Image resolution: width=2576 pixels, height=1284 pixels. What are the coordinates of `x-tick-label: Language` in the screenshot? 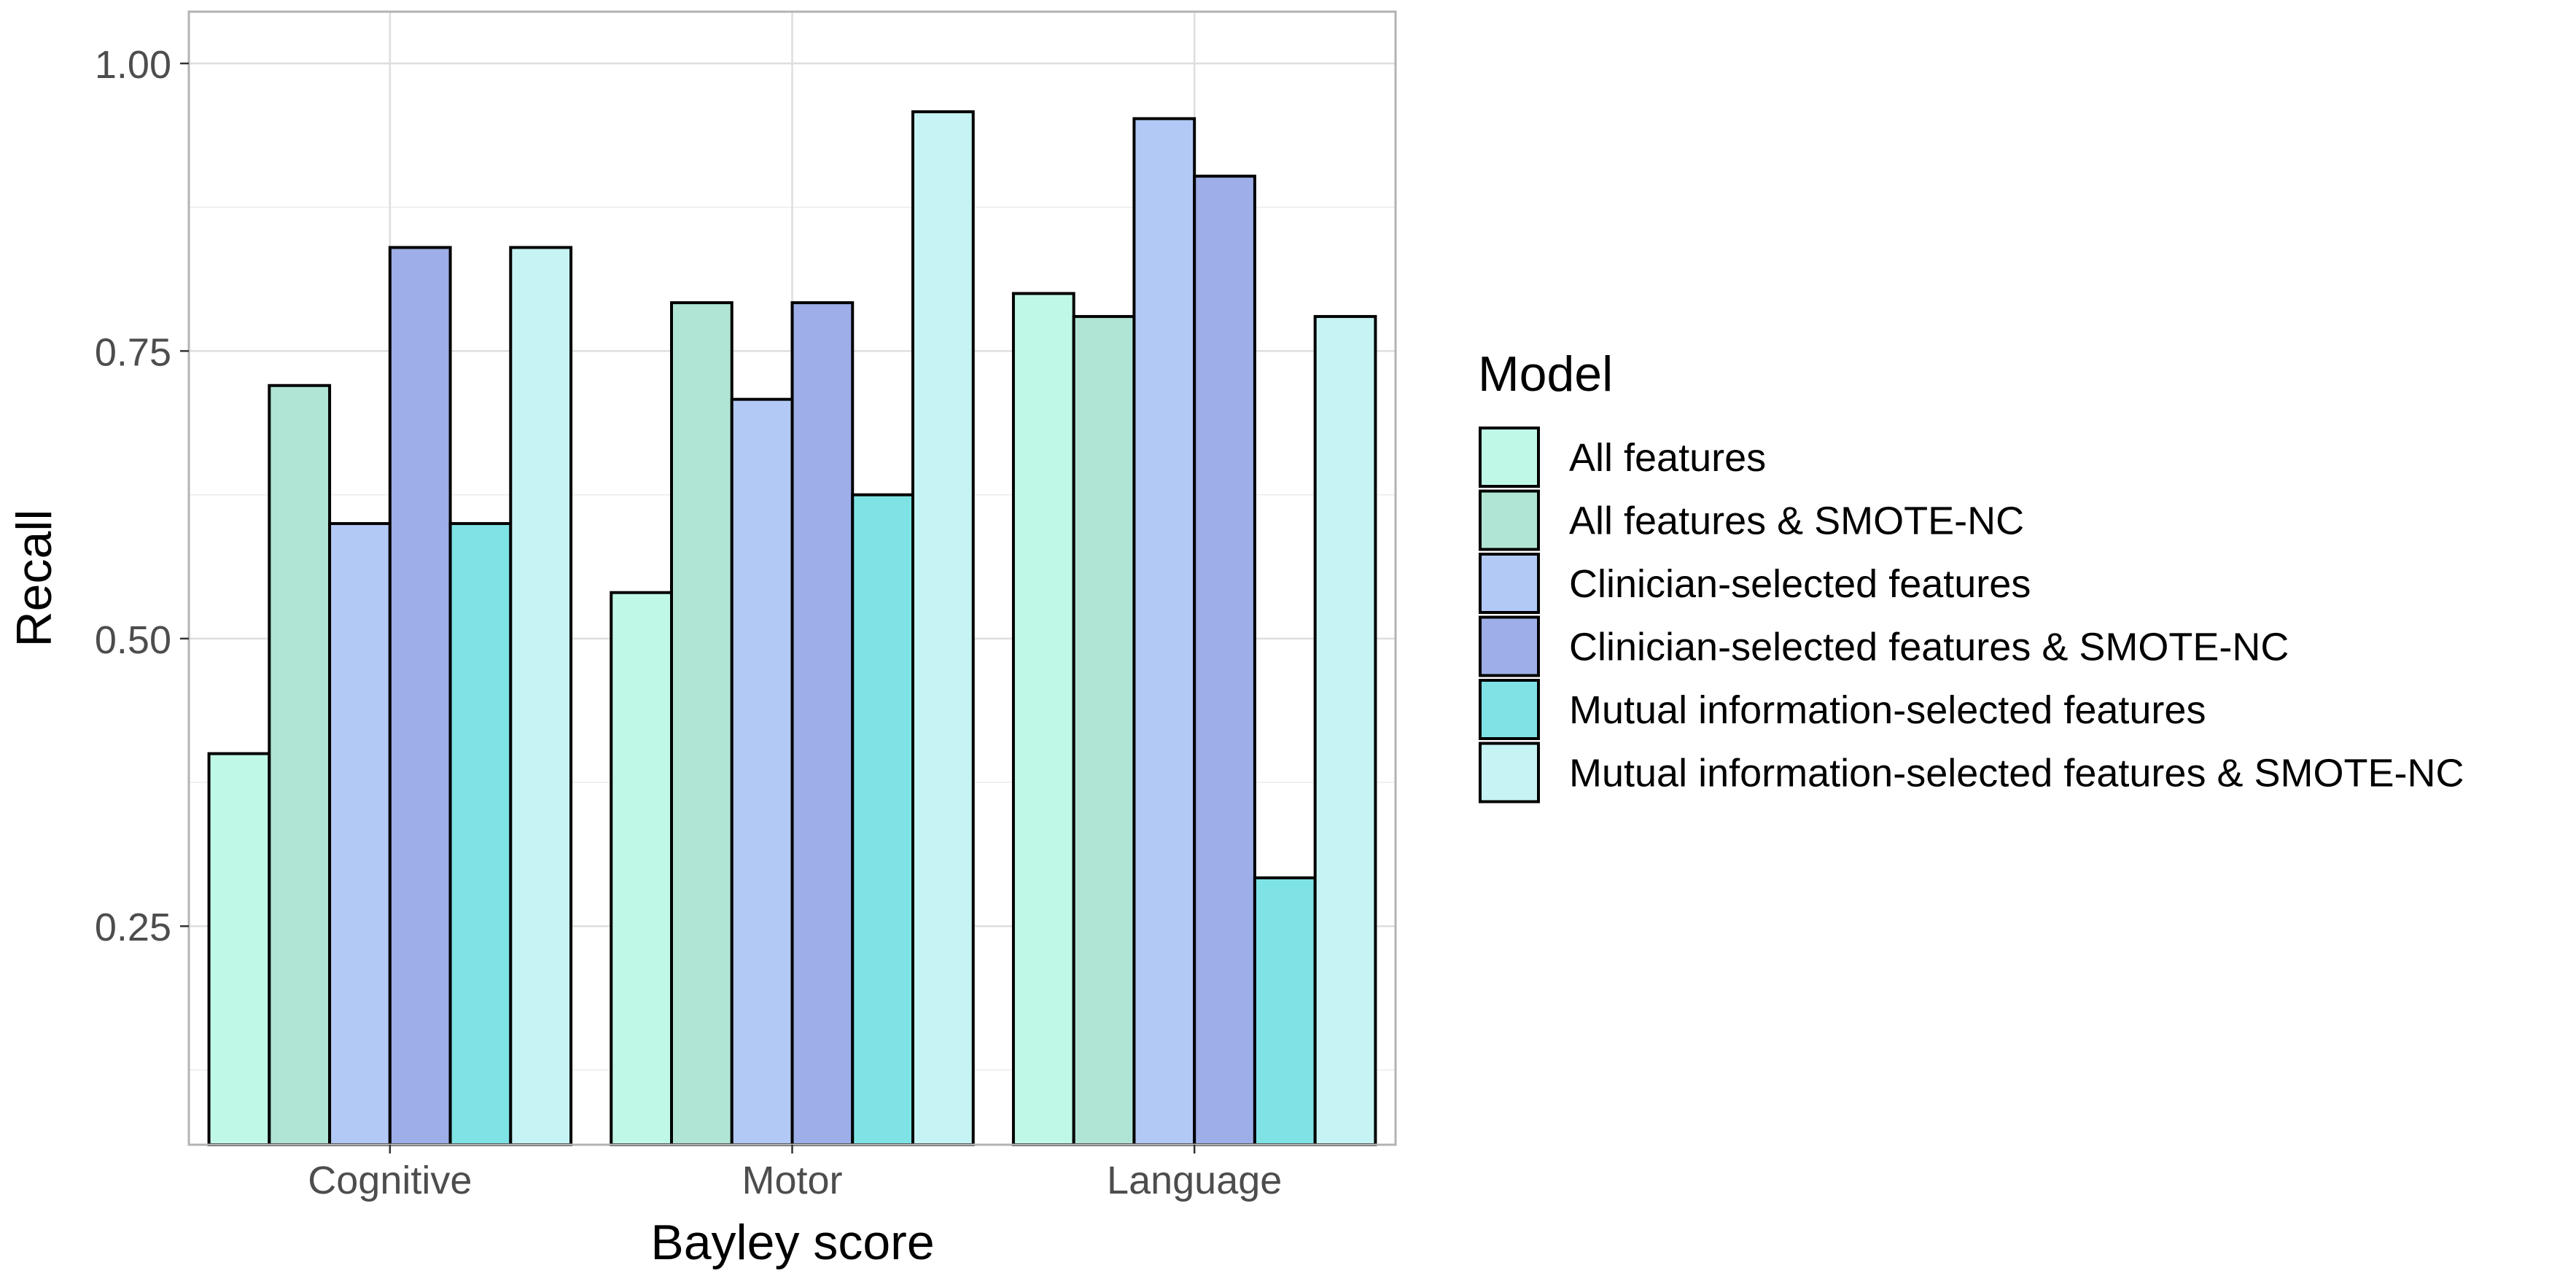 It's located at (1194, 1180).